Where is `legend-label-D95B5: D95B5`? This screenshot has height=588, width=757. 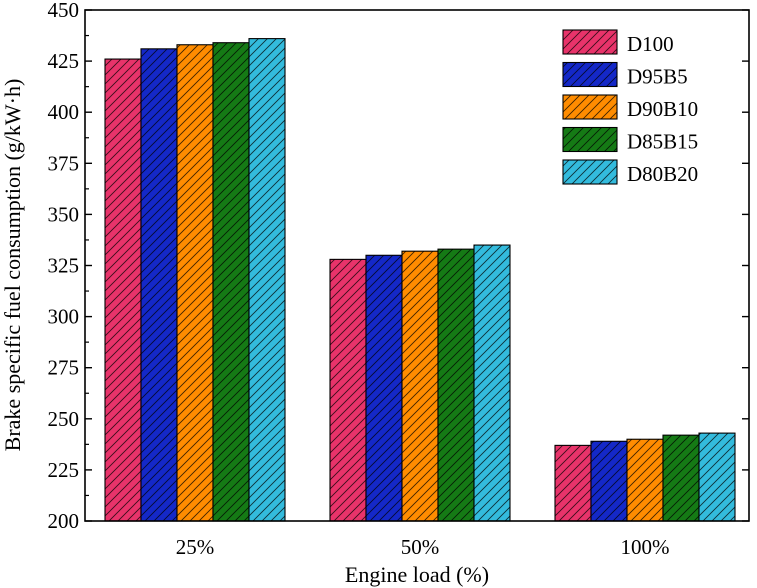 legend-label-D95B5: D95B5 is located at coordinates (657, 77).